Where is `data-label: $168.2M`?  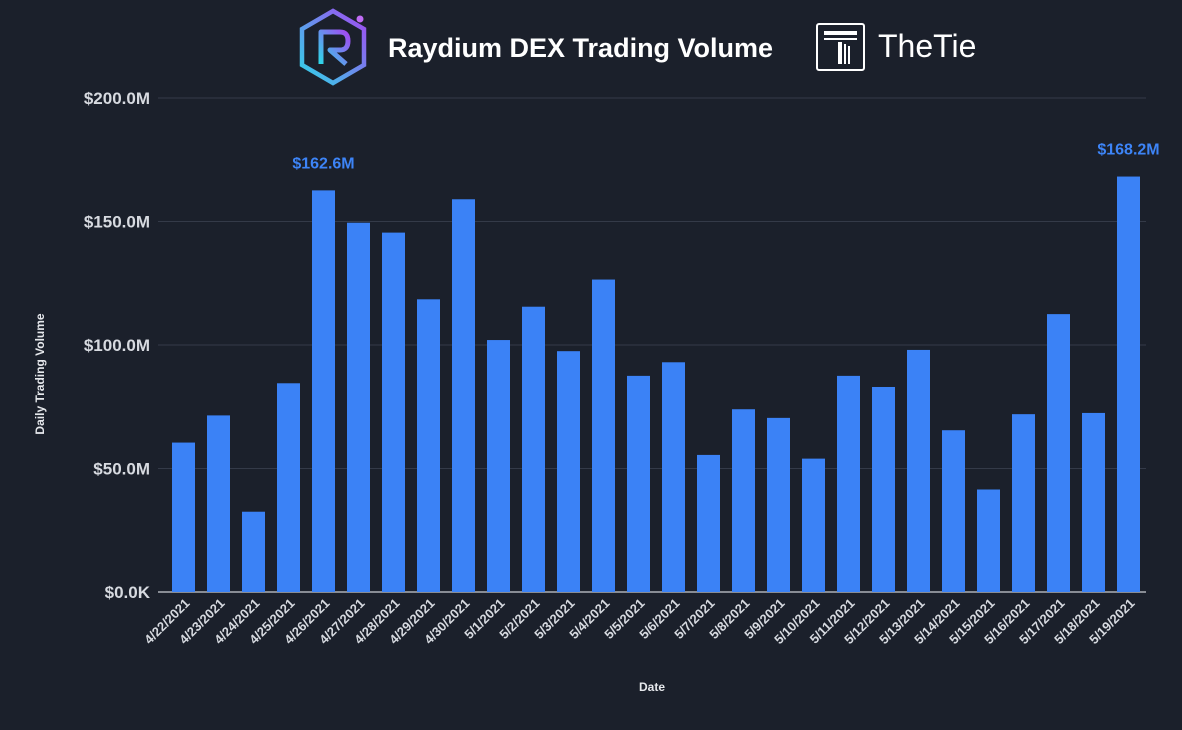
data-label: $168.2M is located at coordinates (1128, 150).